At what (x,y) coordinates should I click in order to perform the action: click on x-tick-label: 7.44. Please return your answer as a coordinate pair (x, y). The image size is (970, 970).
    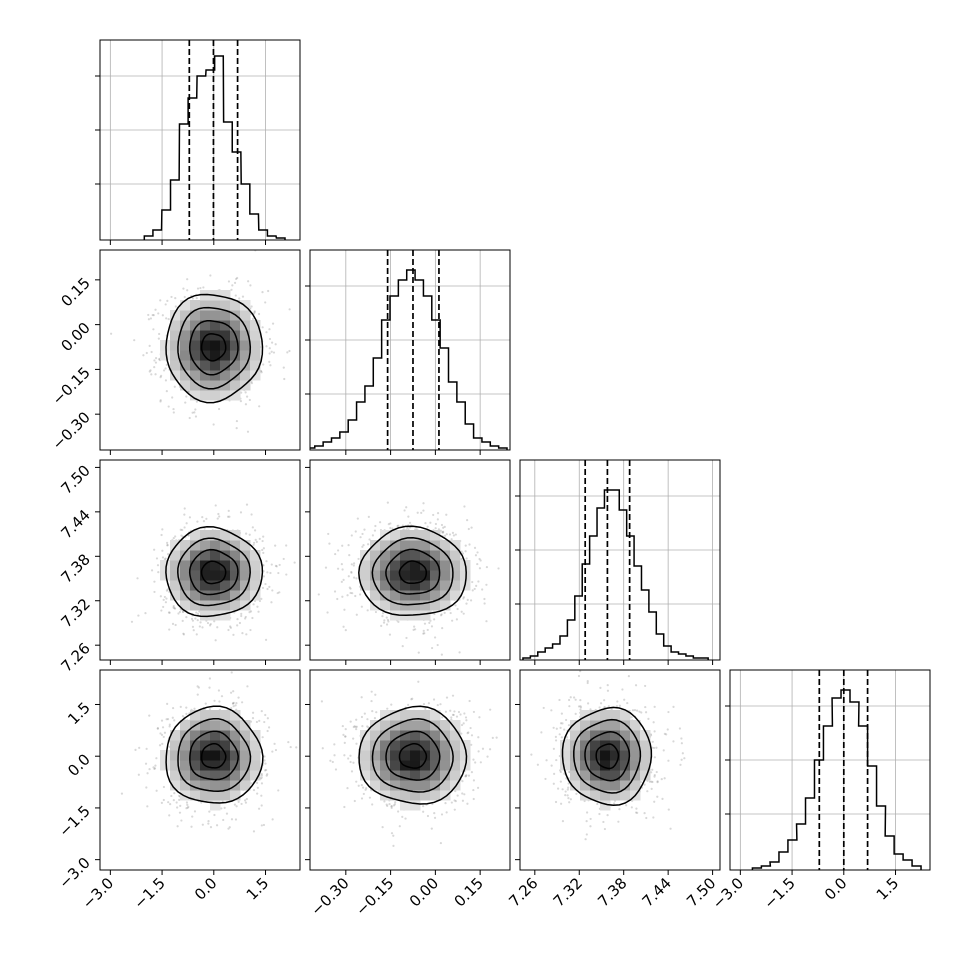
    Looking at the image, I should click on (657, 892).